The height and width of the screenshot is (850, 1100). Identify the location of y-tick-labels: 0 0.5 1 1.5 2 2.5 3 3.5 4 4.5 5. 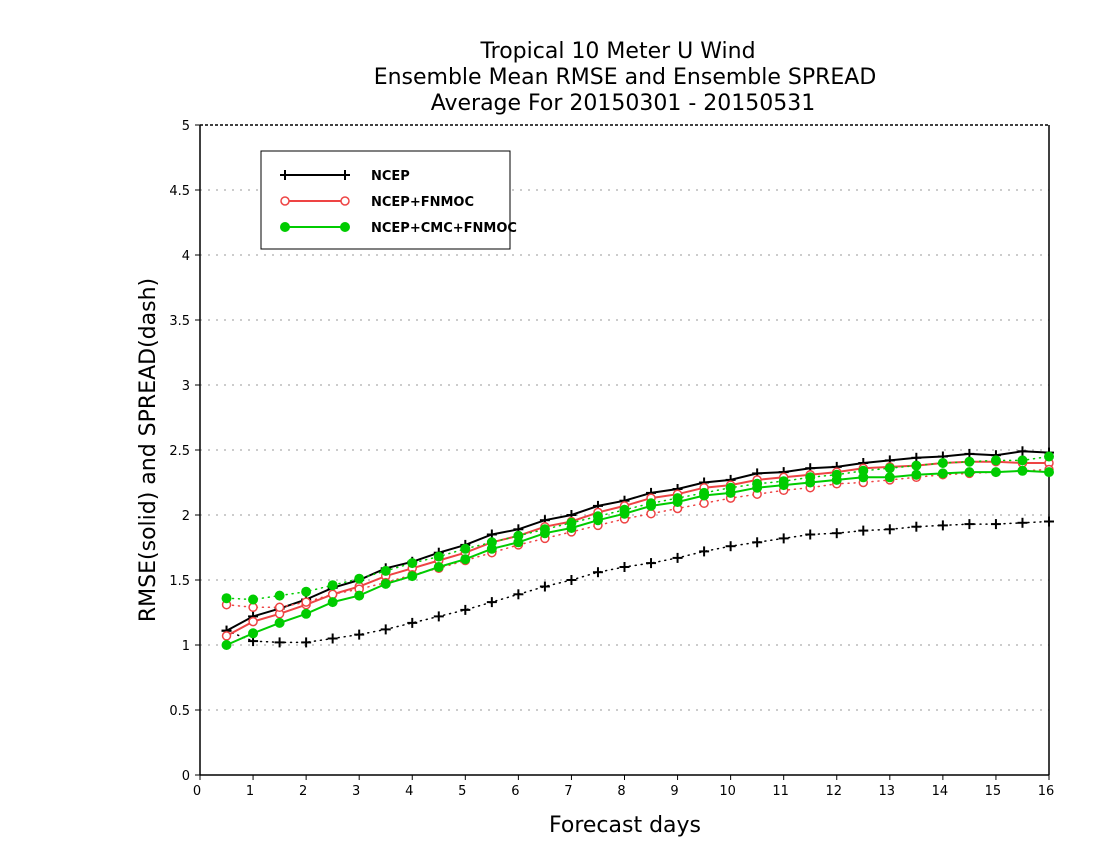
(184, 451).